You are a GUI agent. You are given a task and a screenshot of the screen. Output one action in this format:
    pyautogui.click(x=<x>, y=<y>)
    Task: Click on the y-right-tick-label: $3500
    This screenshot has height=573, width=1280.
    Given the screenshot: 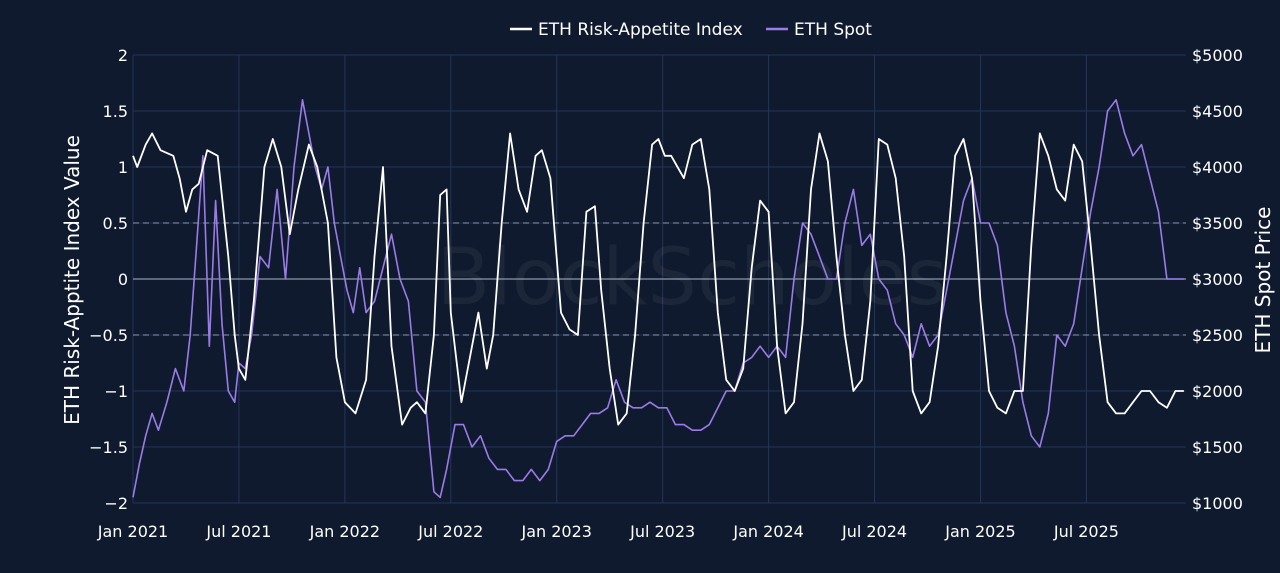 What is the action you would take?
    pyautogui.click(x=1217, y=223)
    